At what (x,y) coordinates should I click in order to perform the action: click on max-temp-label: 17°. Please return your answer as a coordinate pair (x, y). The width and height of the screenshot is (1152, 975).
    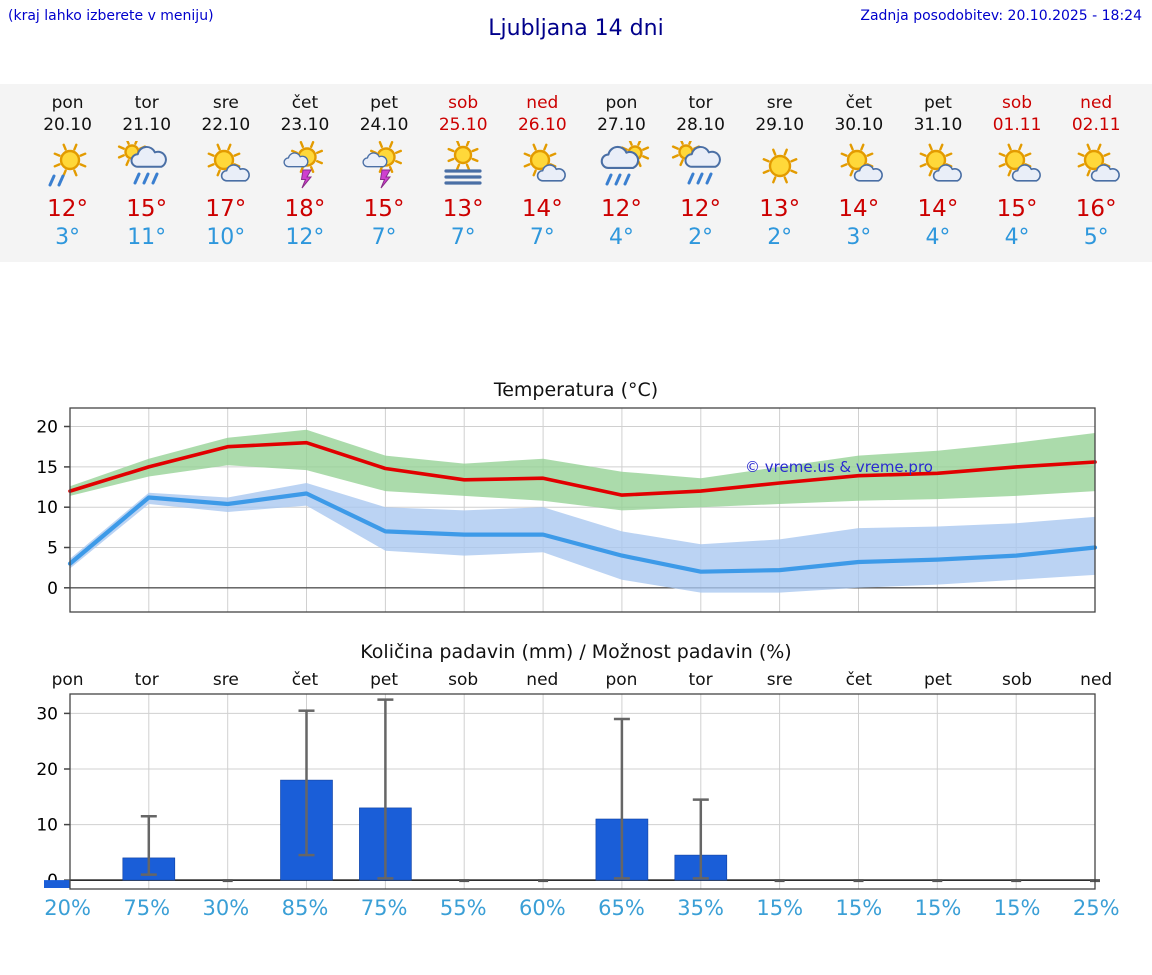
    Looking at the image, I should click on (226, 209).